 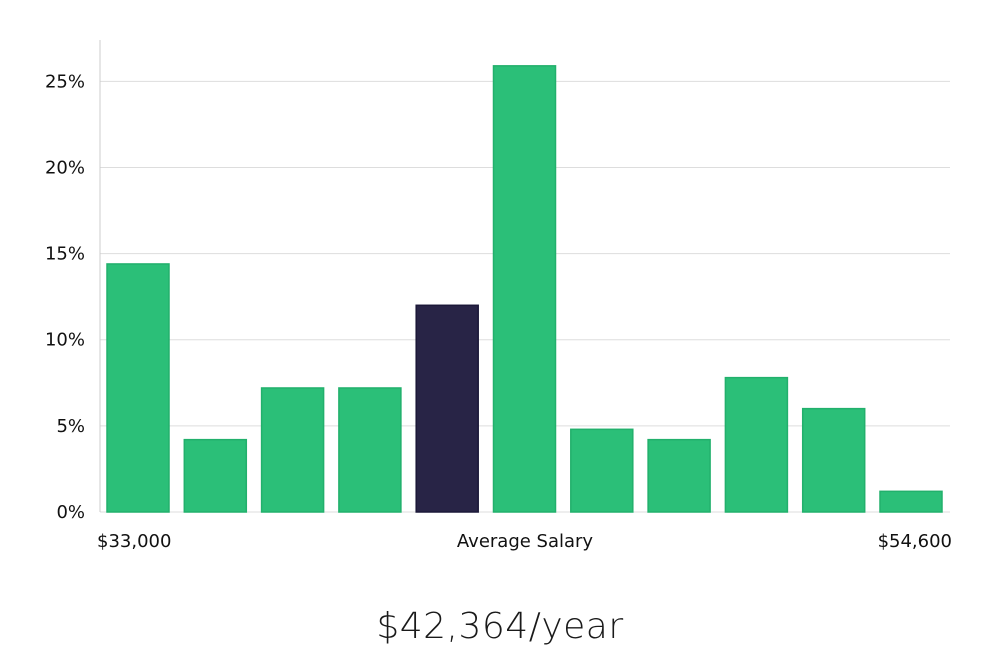 I want to click on y-tick-label: 25%, so click(x=65, y=81).